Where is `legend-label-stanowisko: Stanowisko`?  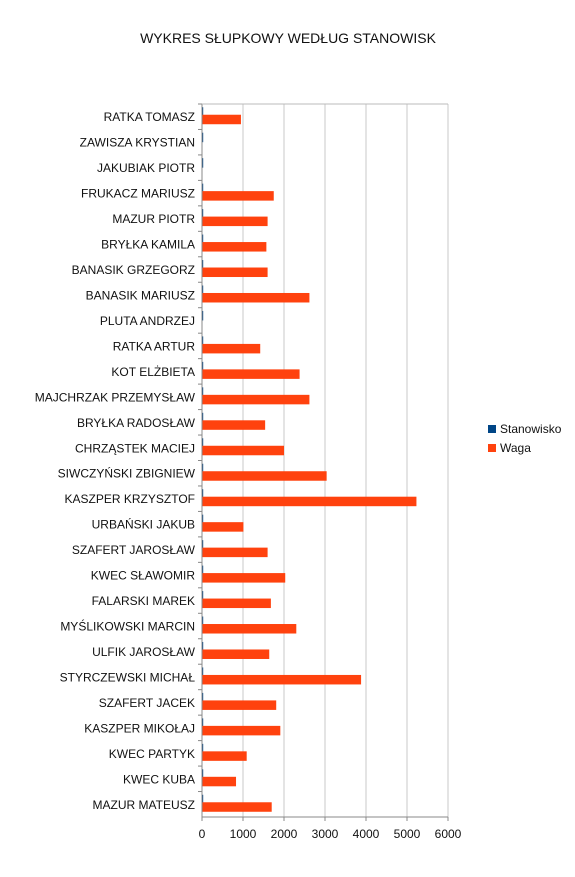
legend-label-stanowisko: Stanowisko is located at coordinates (531, 429).